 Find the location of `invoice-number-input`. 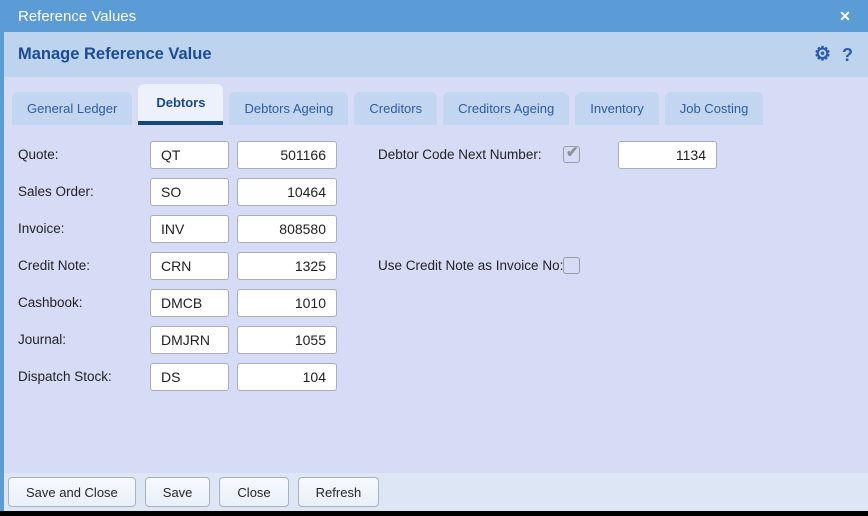

invoice-number-input is located at coordinates (287, 229).